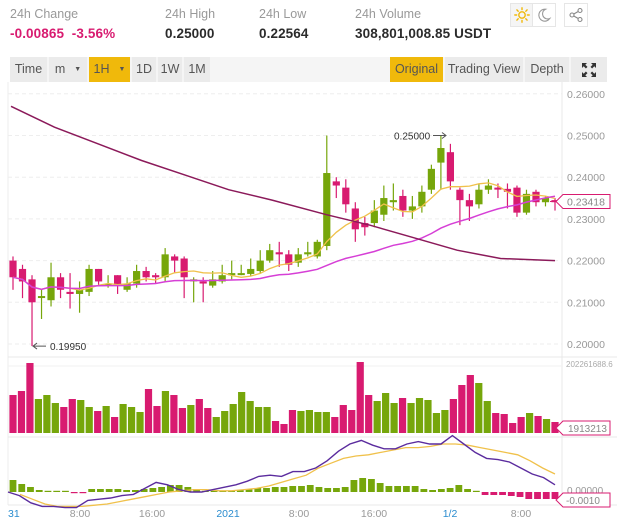 The image size is (617, 521). I want to click on minute-interval-dropdown: m ▼, so click(68, 69).